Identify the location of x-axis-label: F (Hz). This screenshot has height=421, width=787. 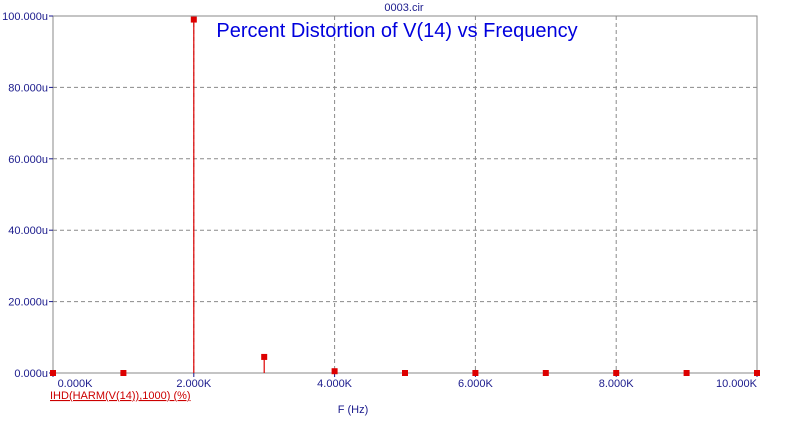
(353, 410).